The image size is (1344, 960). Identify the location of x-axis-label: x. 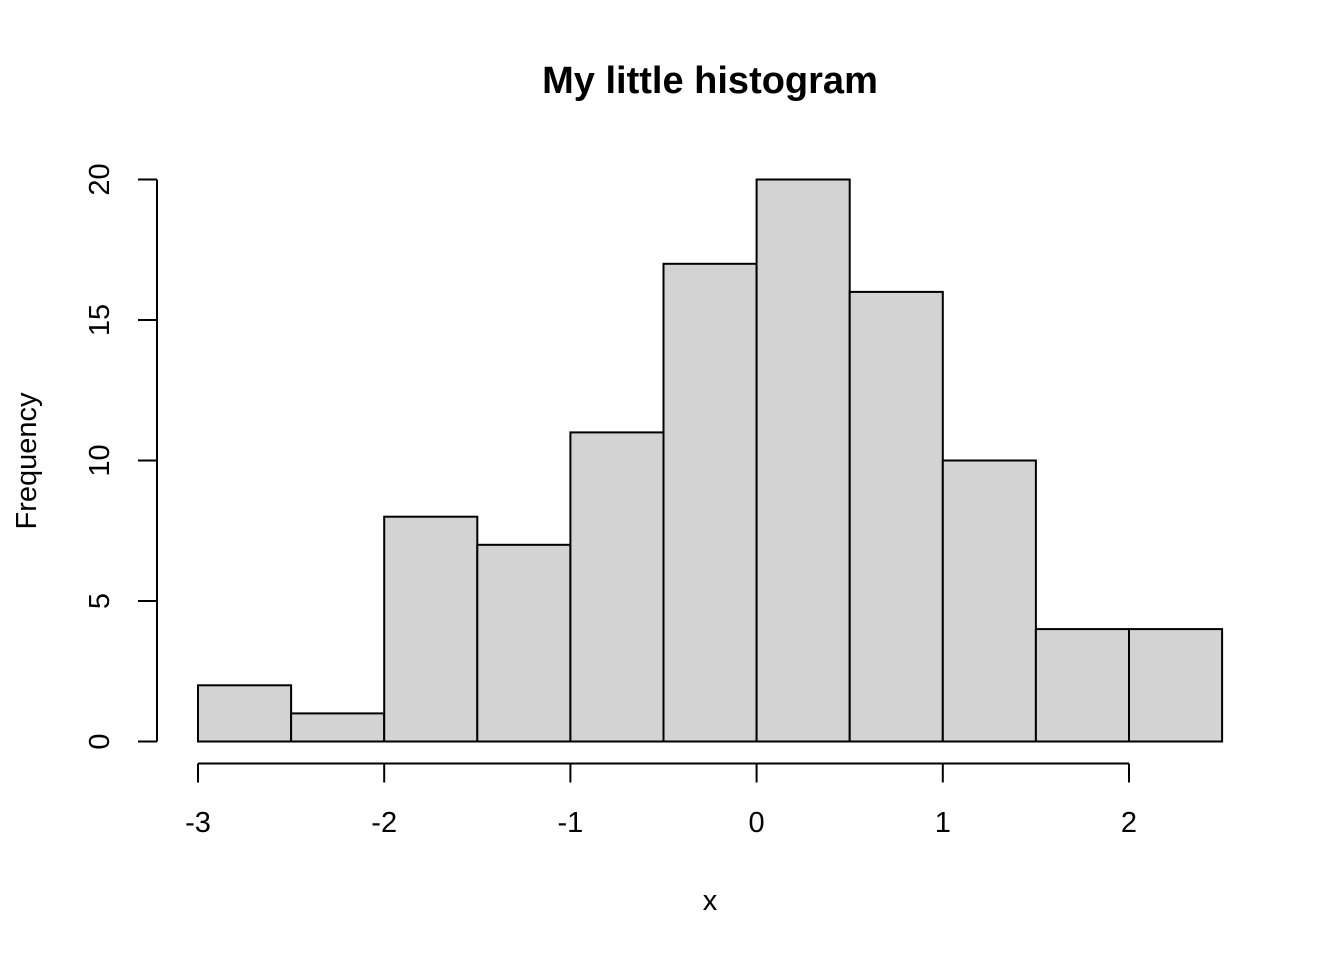
(710, 901).